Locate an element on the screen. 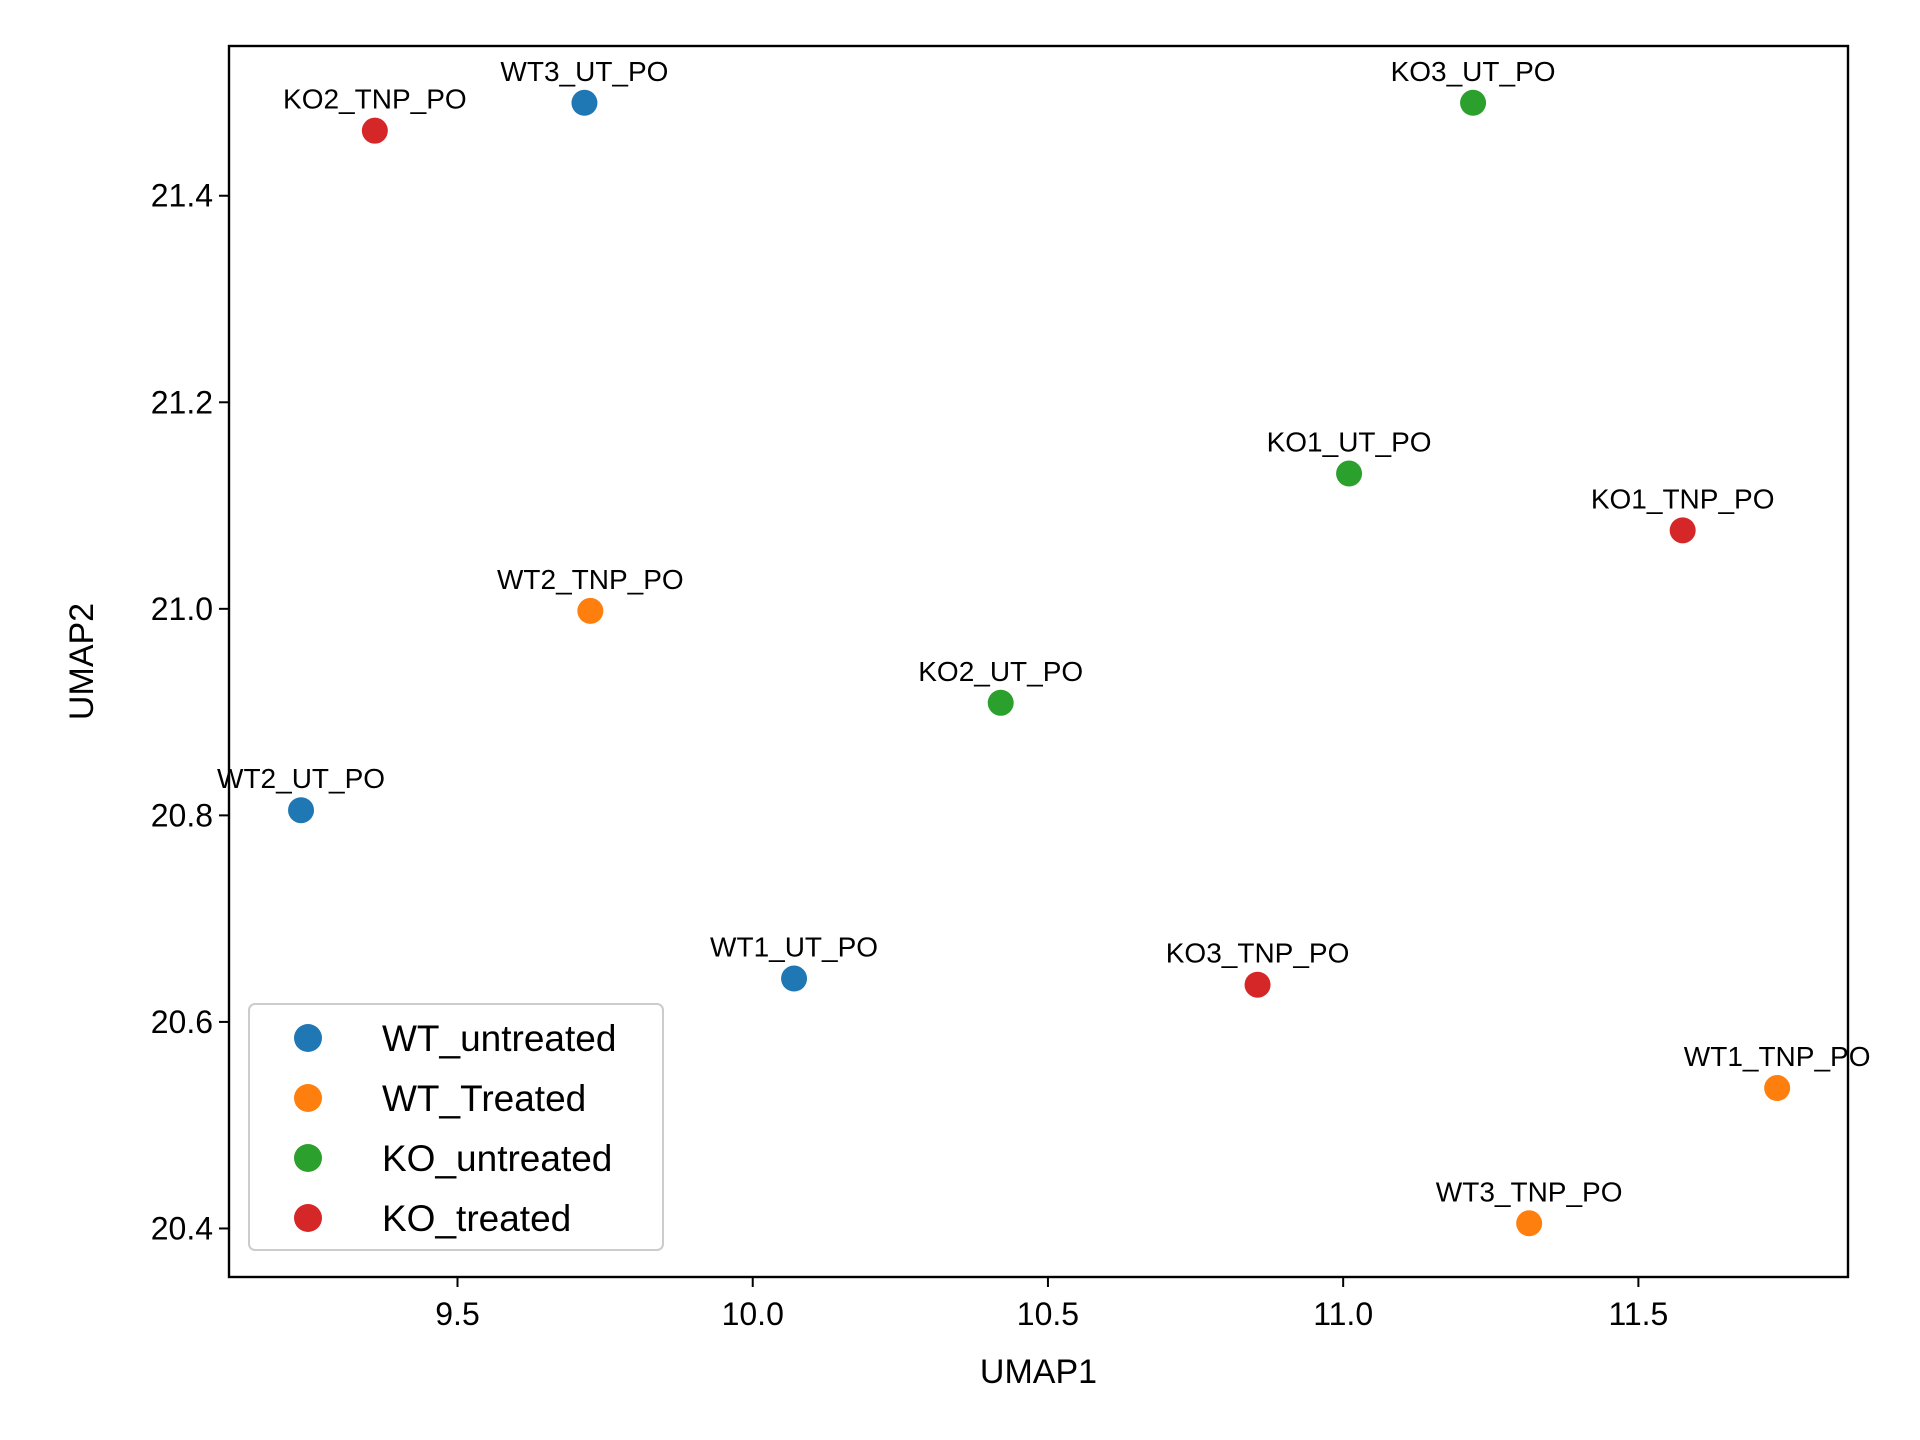 The width and height of the screenshot is (1920, 1440). point-label: KO1_TNP_PO is located at coordinates (1683, 498).